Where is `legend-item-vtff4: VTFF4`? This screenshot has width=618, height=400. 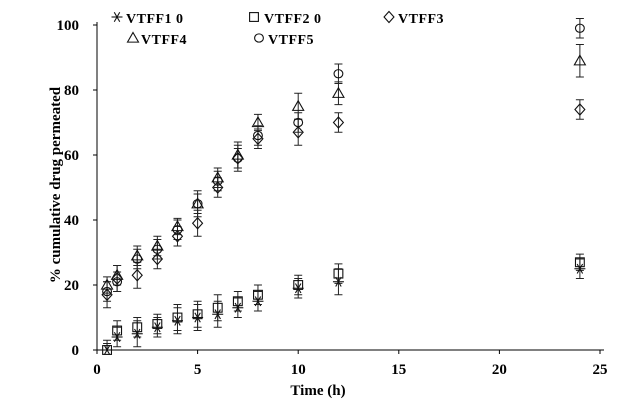
legend-item-vtff4: VTFF4 is located at coordinates (156, 39).